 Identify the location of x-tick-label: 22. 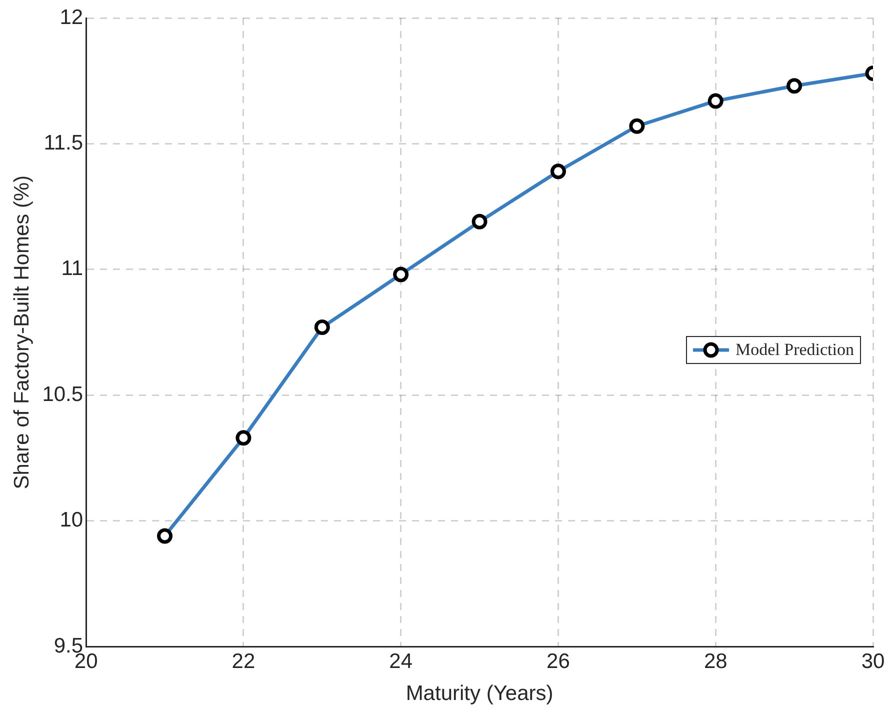
(244, 661).